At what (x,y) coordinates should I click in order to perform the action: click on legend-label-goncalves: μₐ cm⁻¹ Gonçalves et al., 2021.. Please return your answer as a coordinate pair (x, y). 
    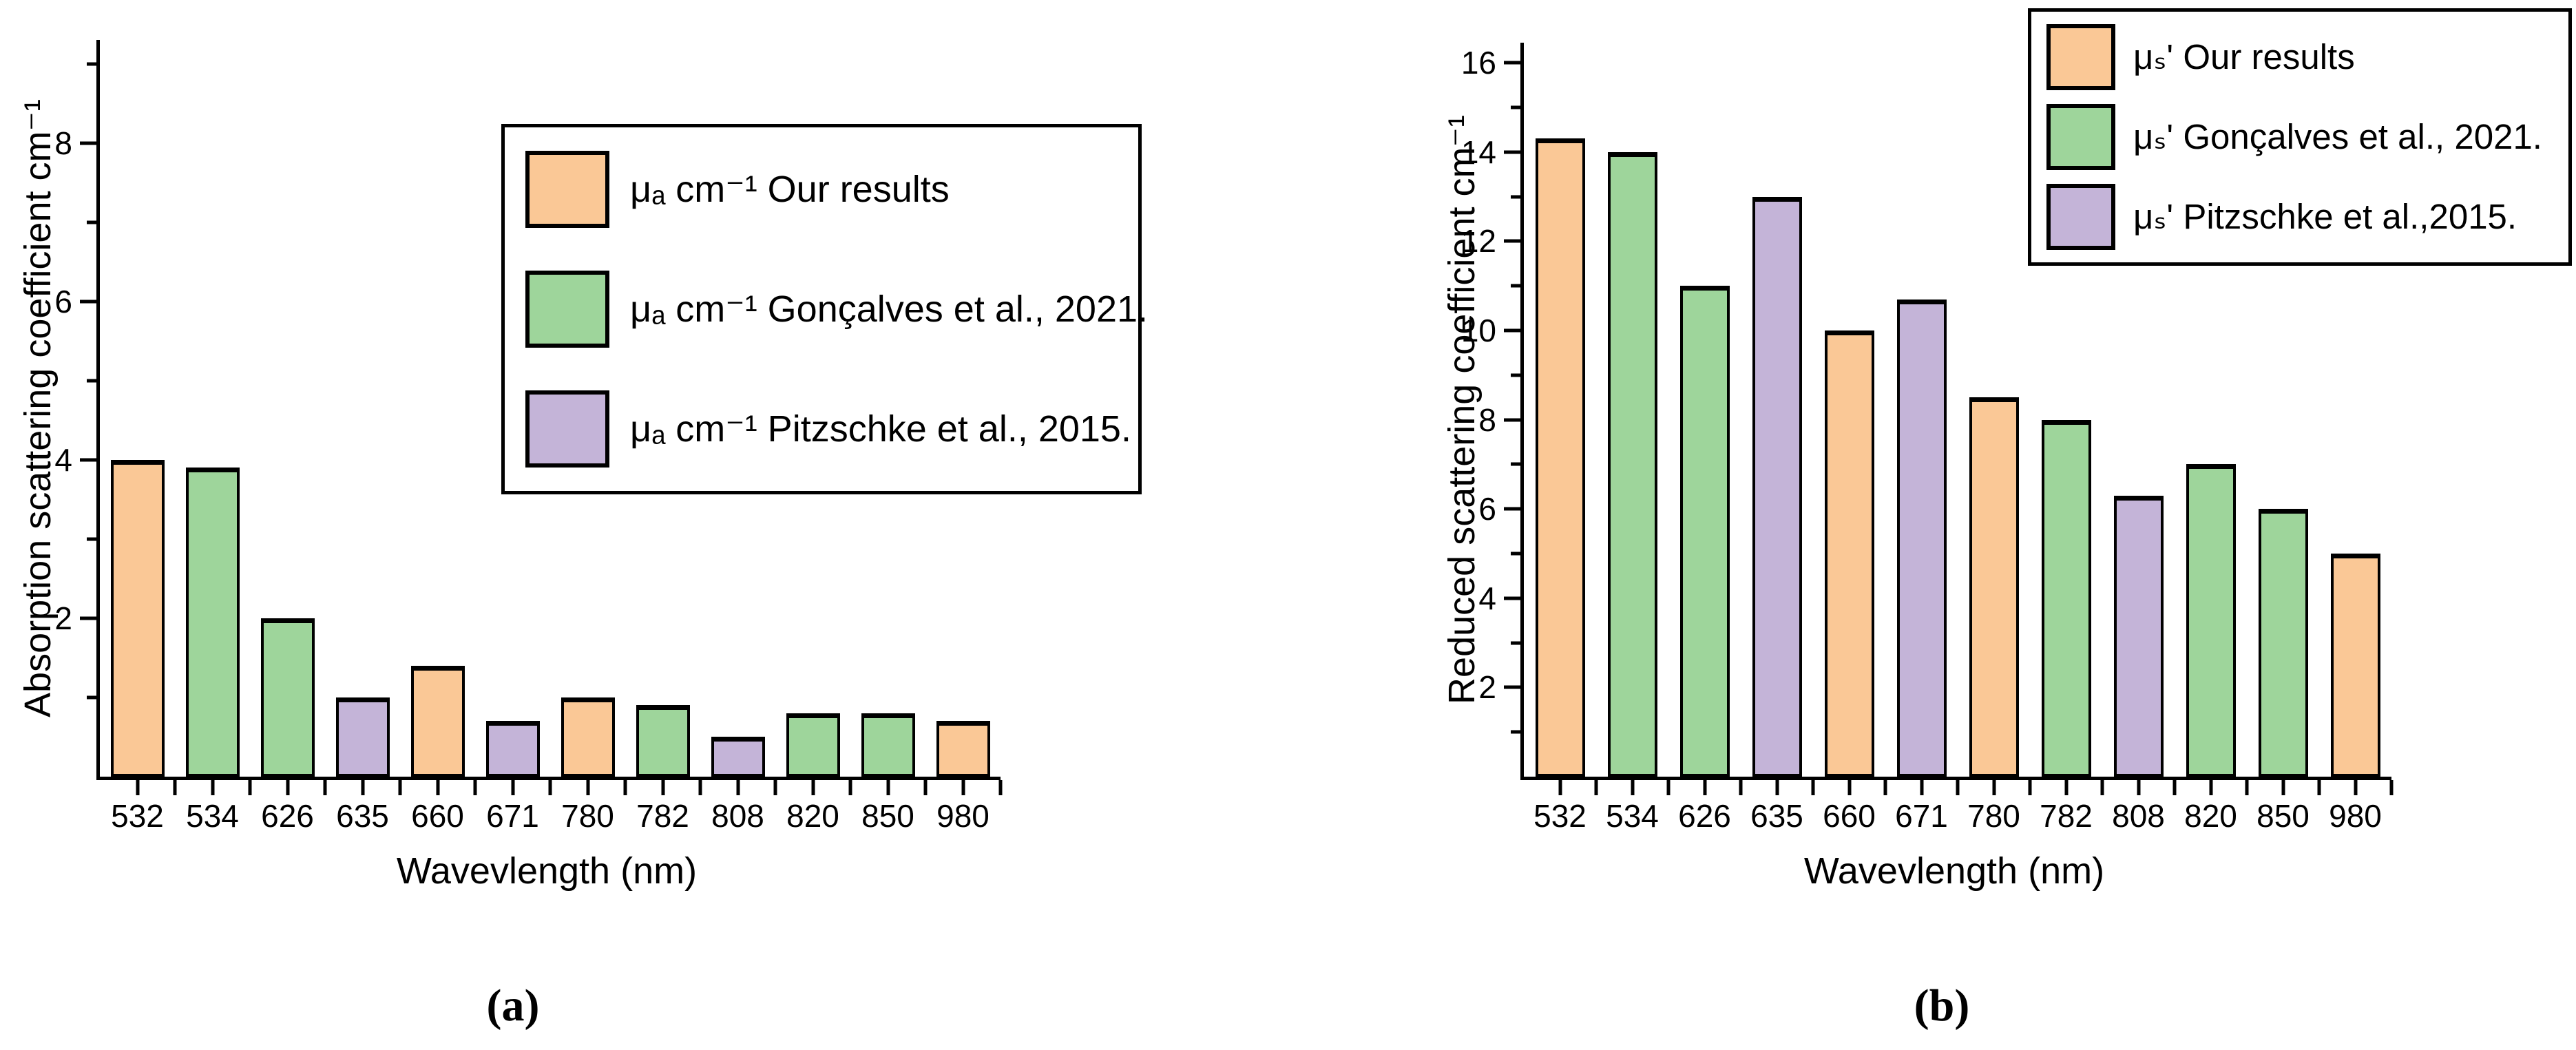
    Looking at the image, I should click on (889, 309).